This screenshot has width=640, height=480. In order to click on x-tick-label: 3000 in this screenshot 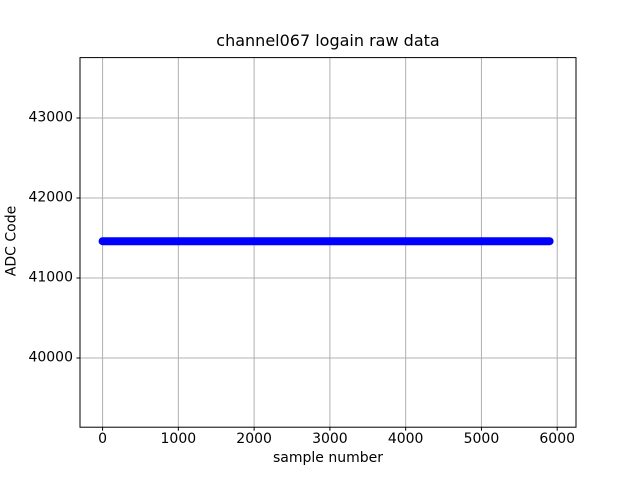, I will do `click(330, 439)`.